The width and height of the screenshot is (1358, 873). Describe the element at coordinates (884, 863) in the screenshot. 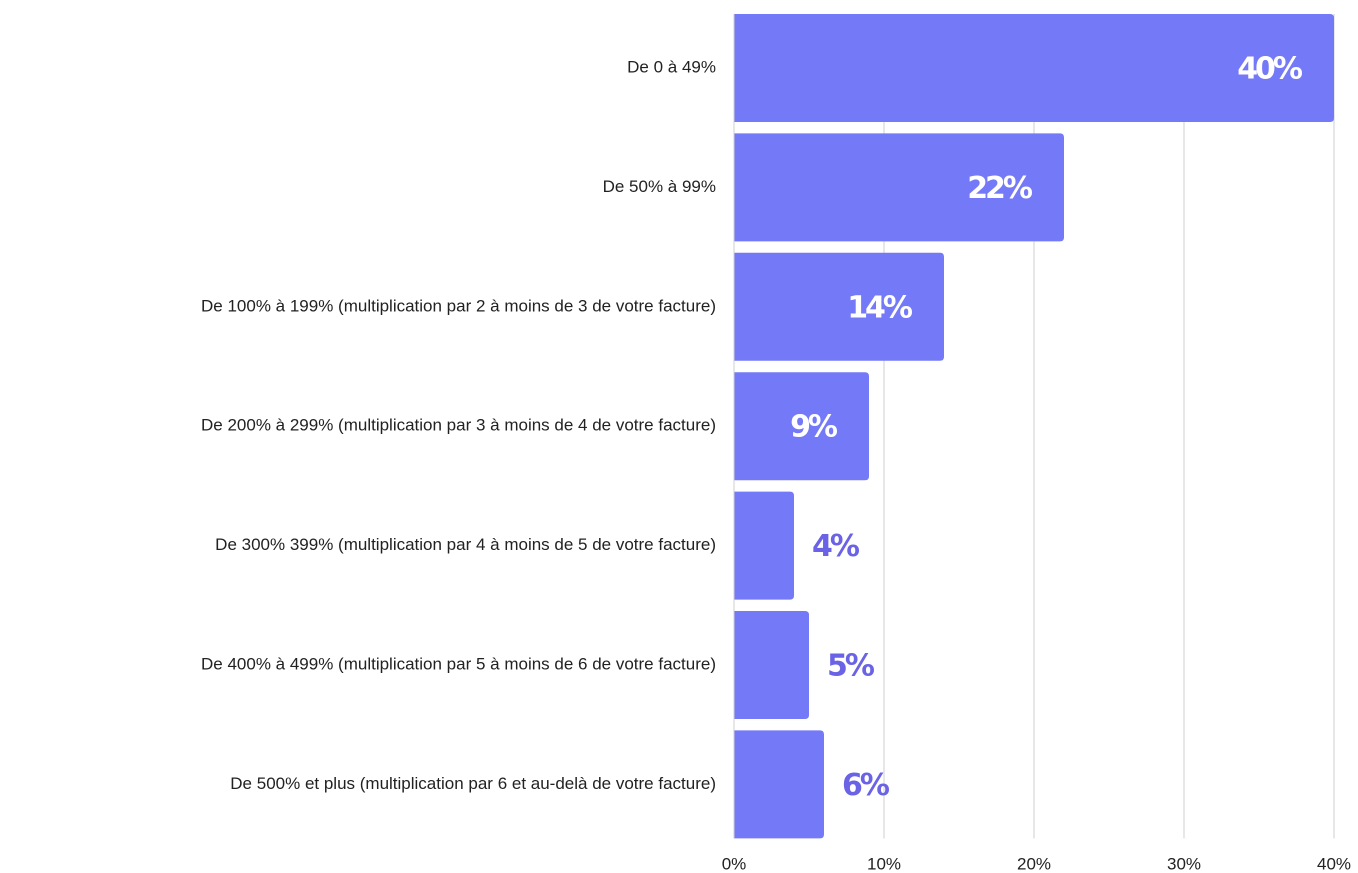

I see `x-tick-label: 10%` at that location.